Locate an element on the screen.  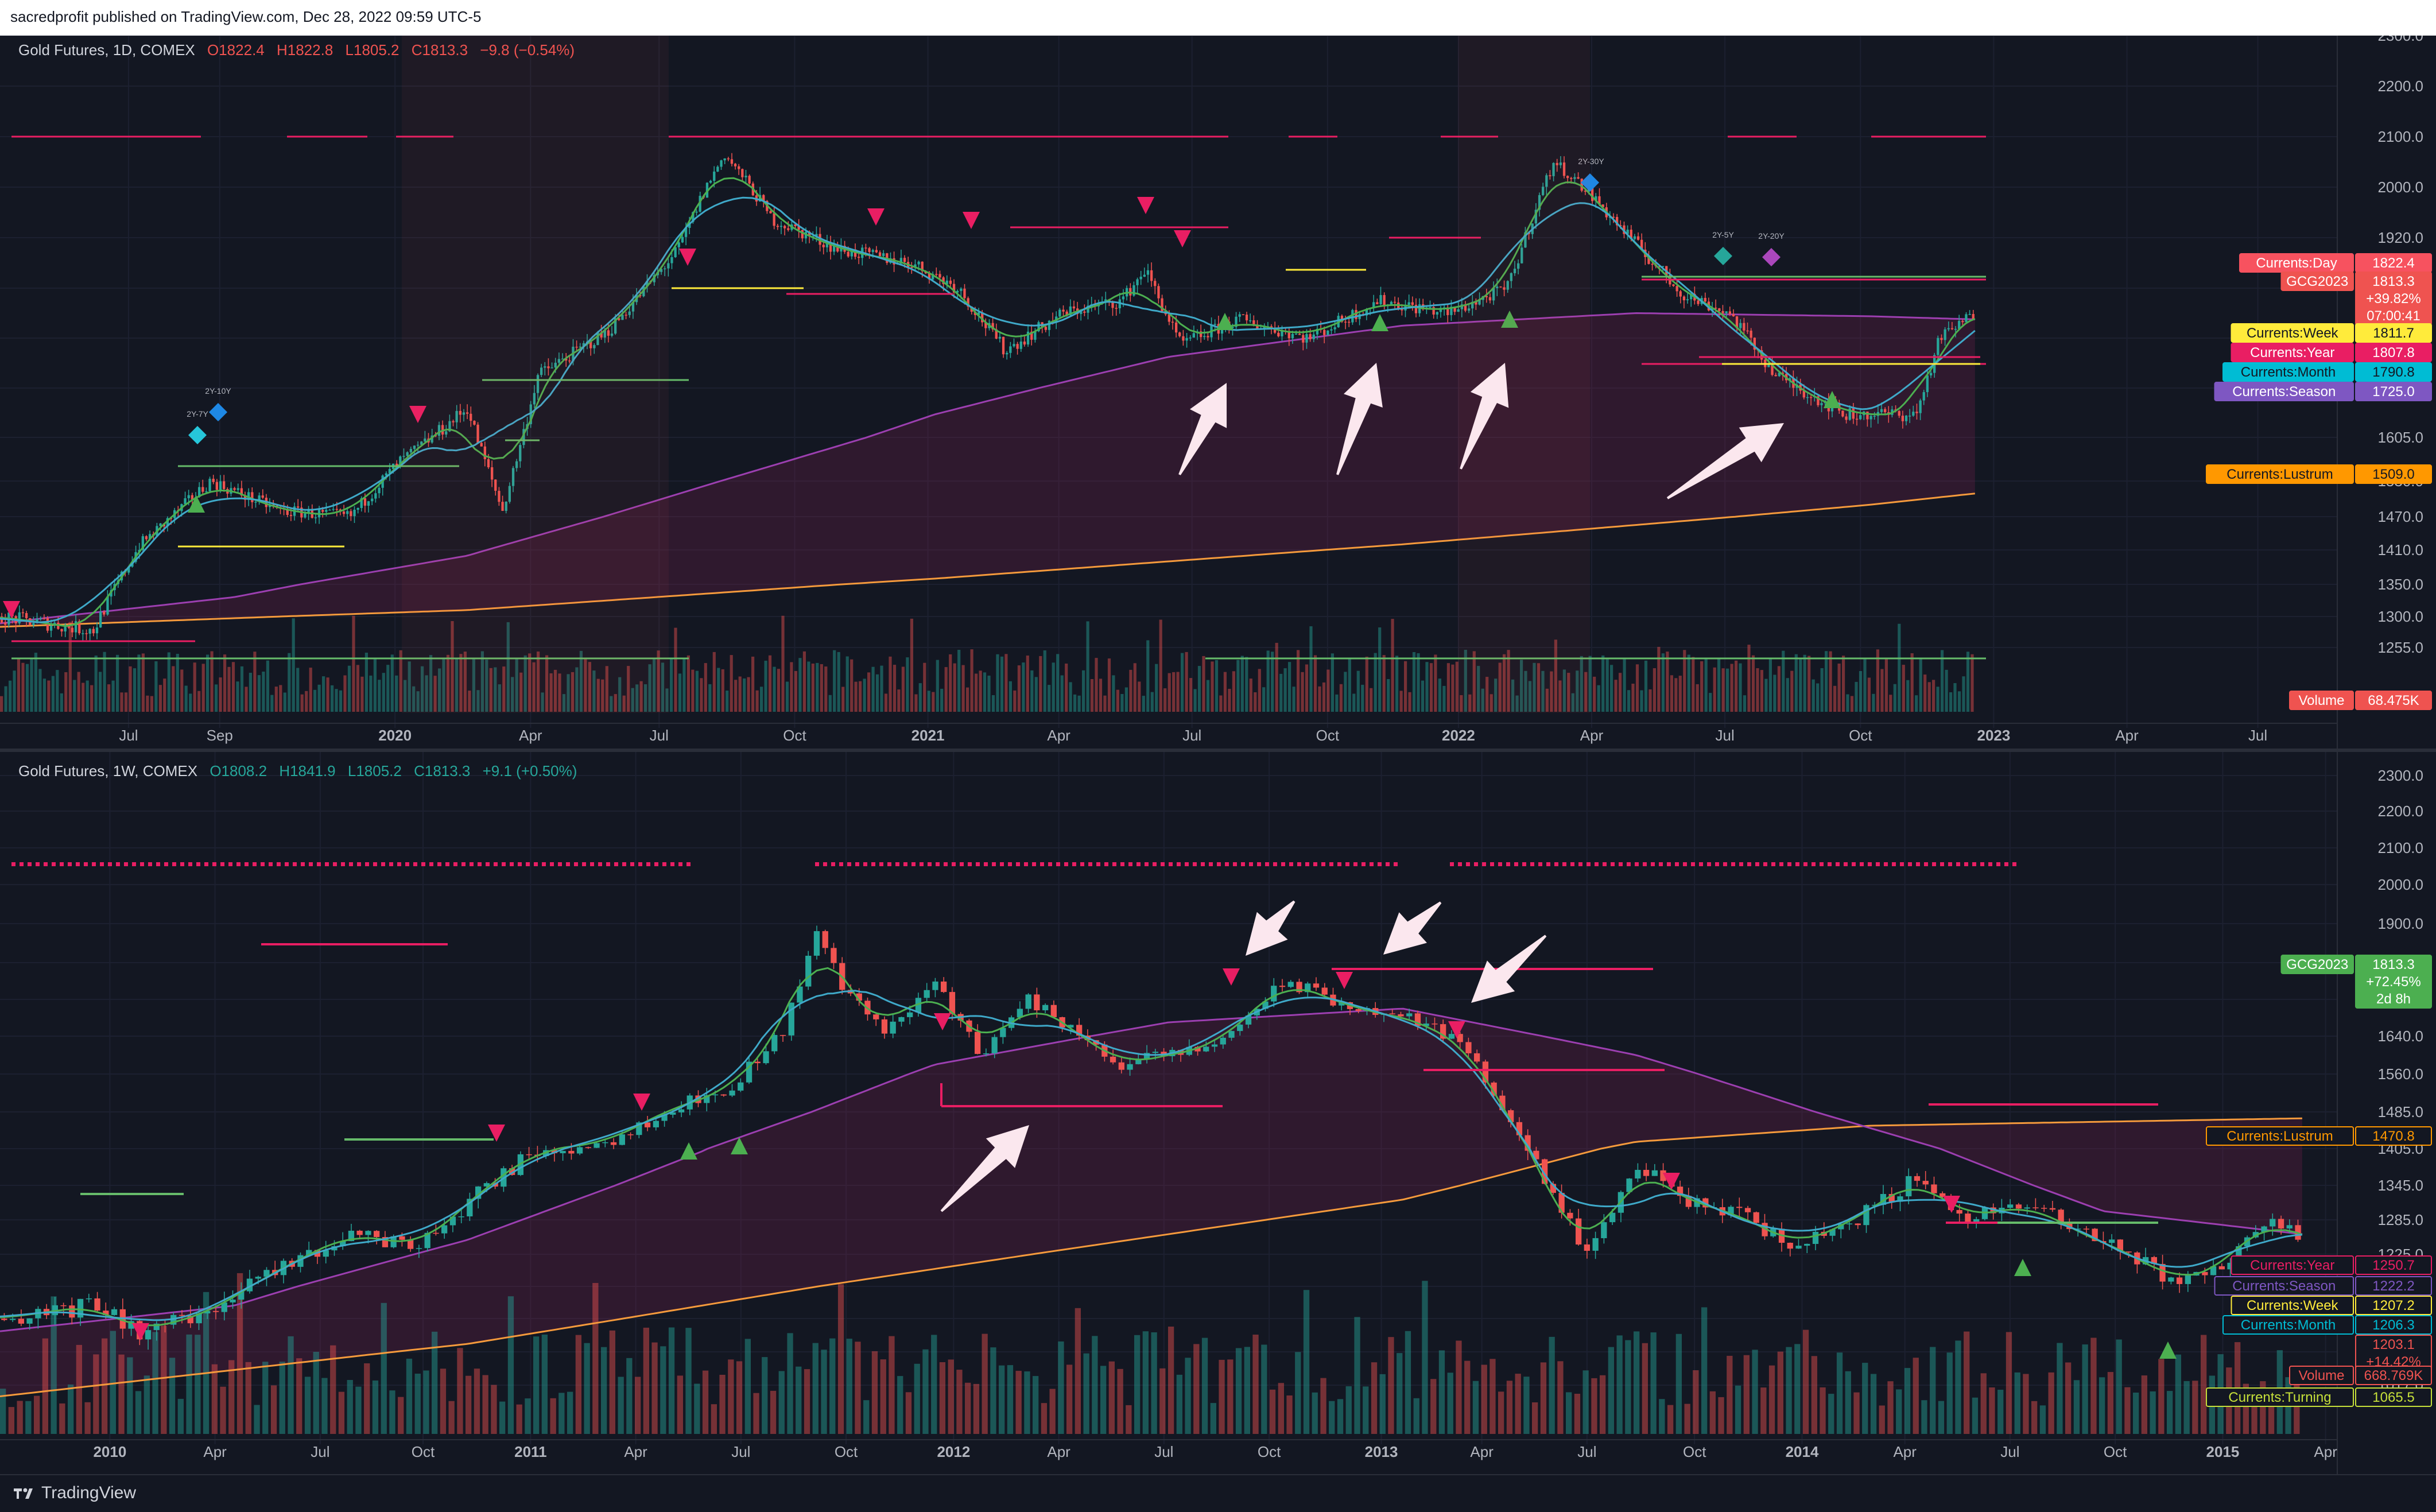
weekly-high: H1841.9 is located at coordinates (307, 771).